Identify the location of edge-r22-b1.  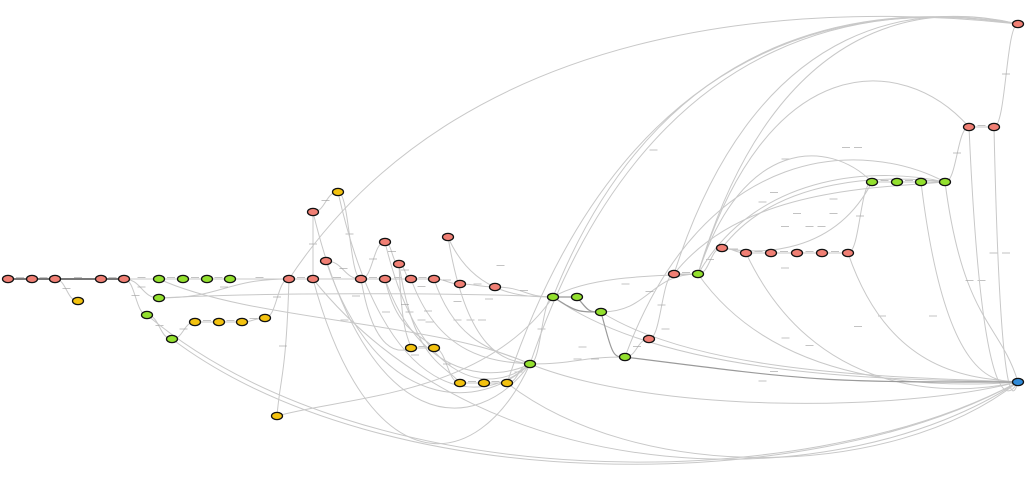
(882, 321).